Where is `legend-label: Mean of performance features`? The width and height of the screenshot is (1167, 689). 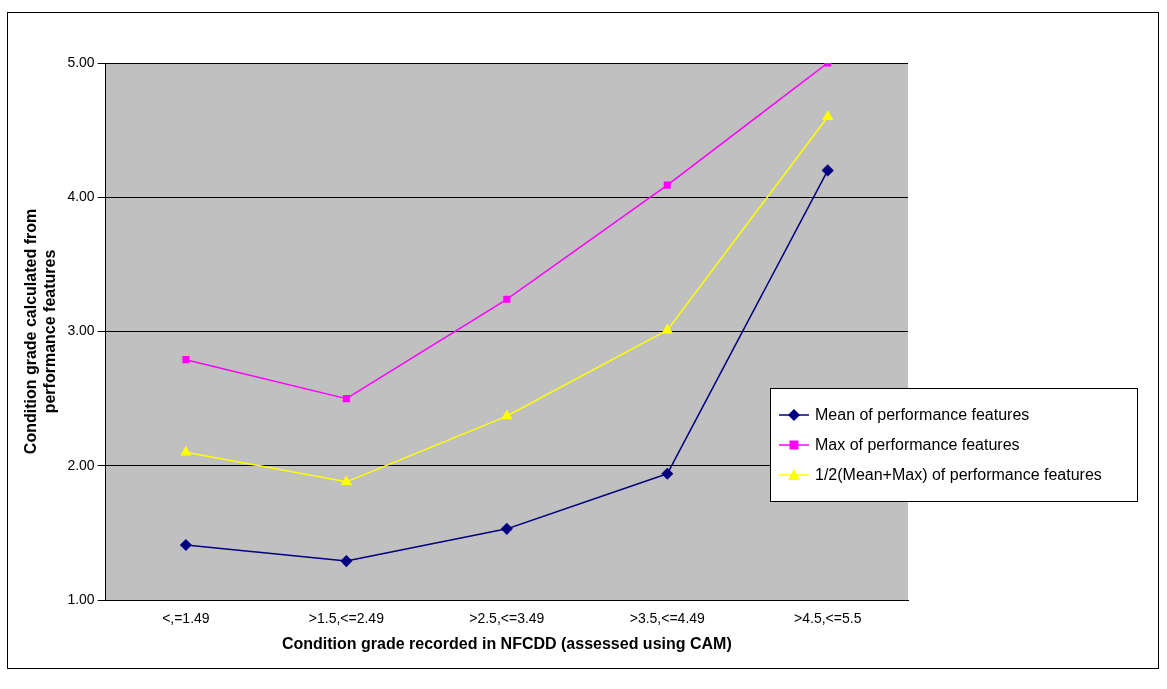 legend-label: Mean of performance features is located at coordinates (922, 415).